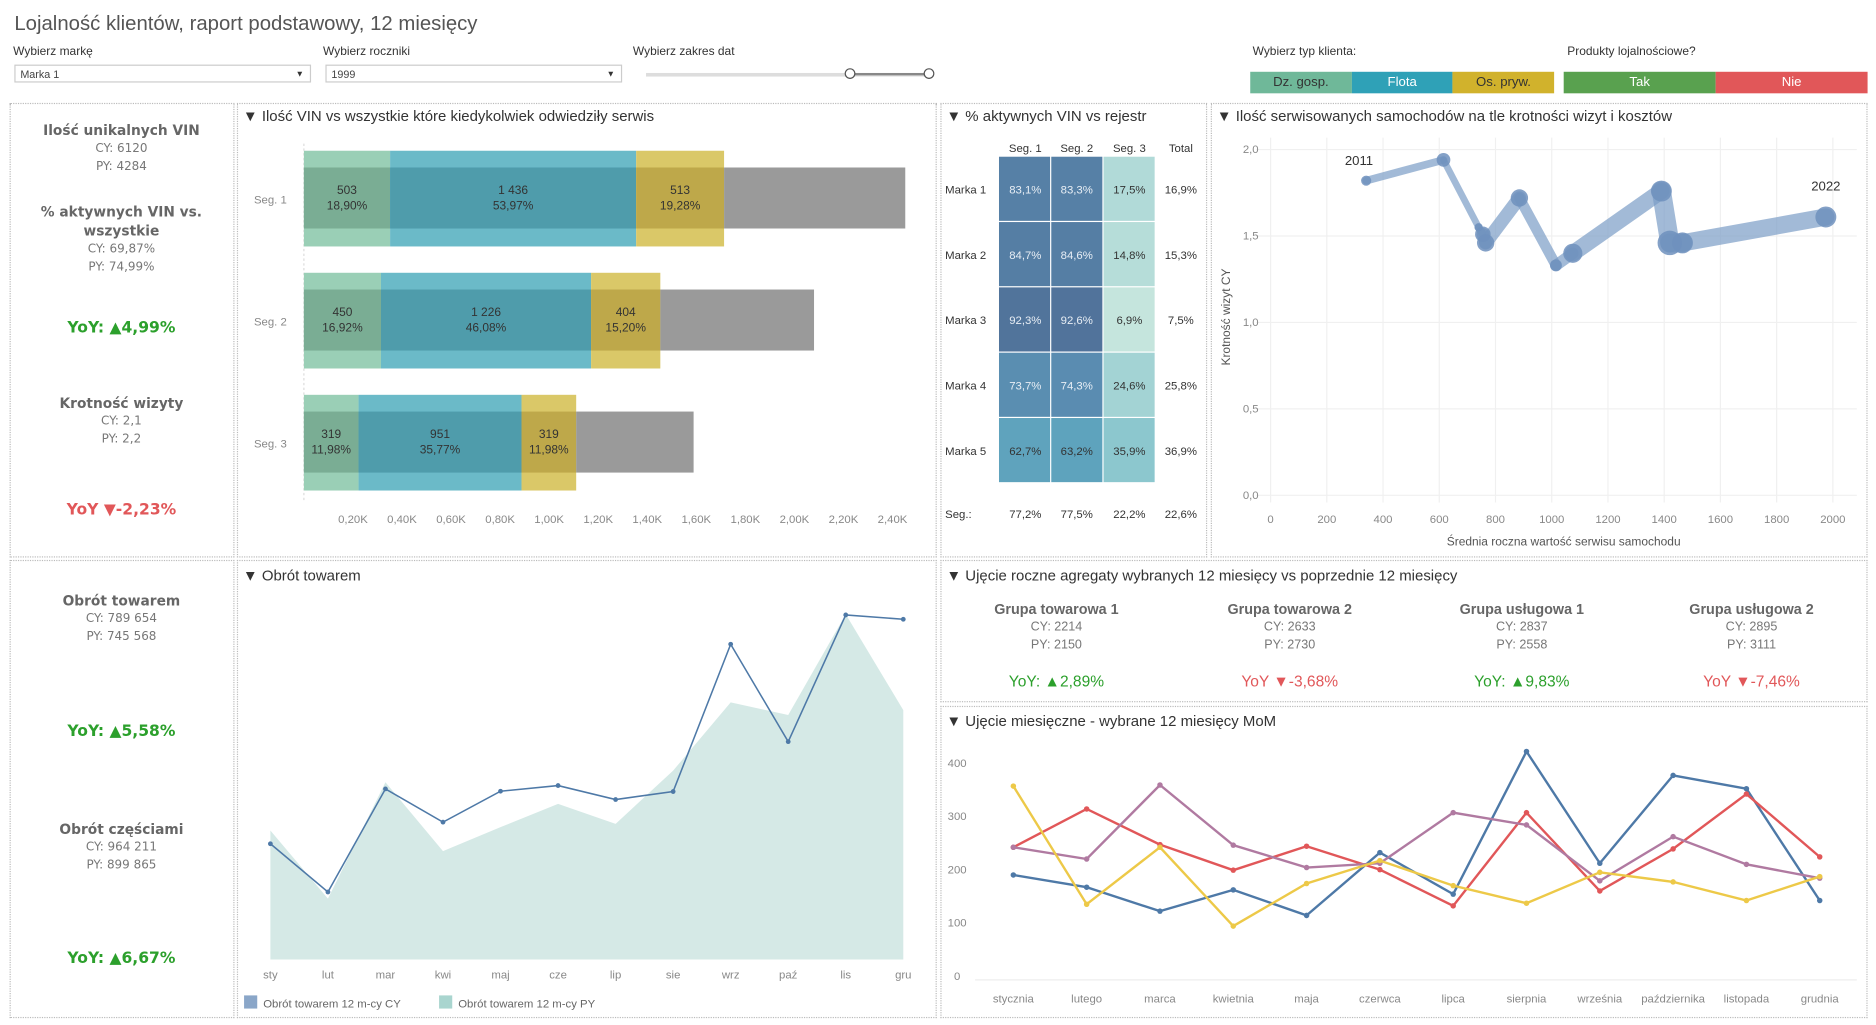 This screenshot has width=1876, height=1025. What do you see at coordinates (1129, 515) in the screenshot?
I see `footer-value: 22,2%` at bounding box center [1129, 515].